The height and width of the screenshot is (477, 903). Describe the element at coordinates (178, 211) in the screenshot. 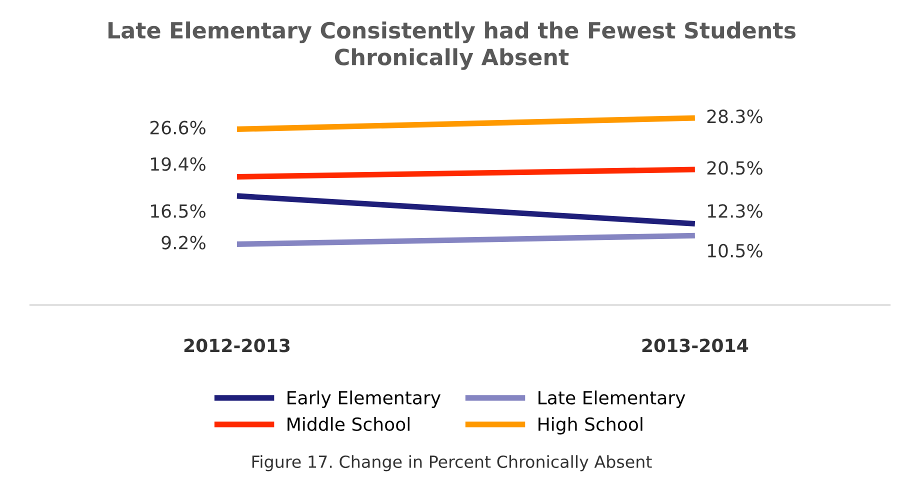

I see `data-label: 16.5%` at that location.